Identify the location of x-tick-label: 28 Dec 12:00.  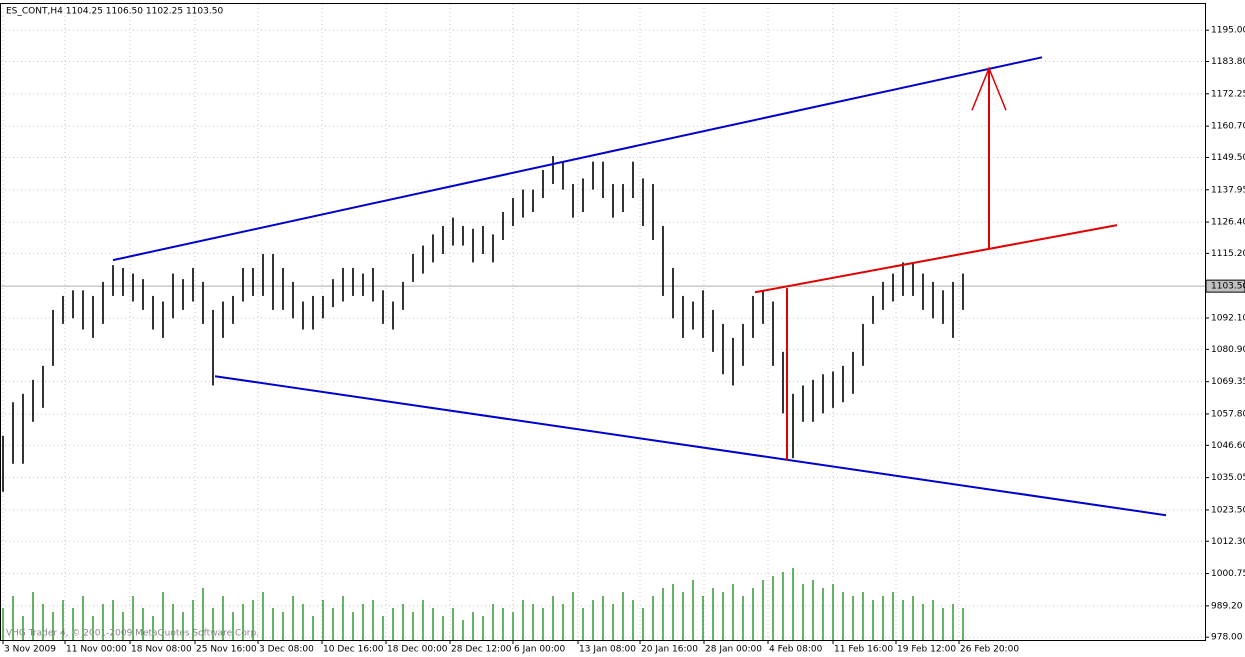
(481, 650).